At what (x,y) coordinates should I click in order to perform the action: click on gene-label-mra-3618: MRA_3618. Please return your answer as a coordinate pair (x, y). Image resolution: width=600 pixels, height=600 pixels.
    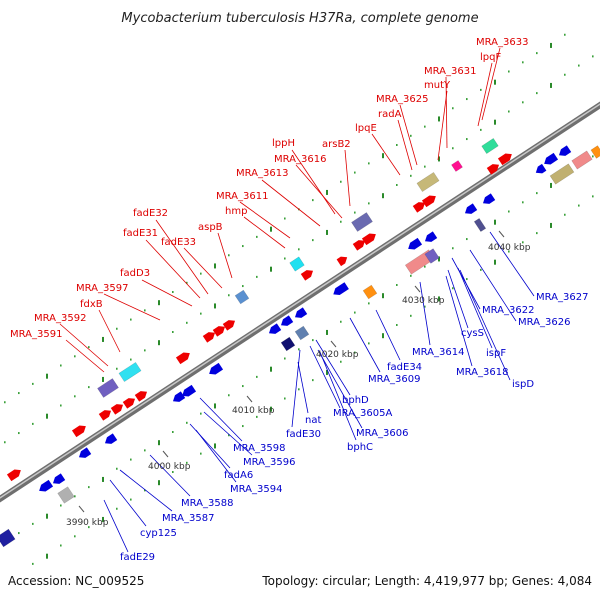
    Looking at the image, I should click on (482, 372).